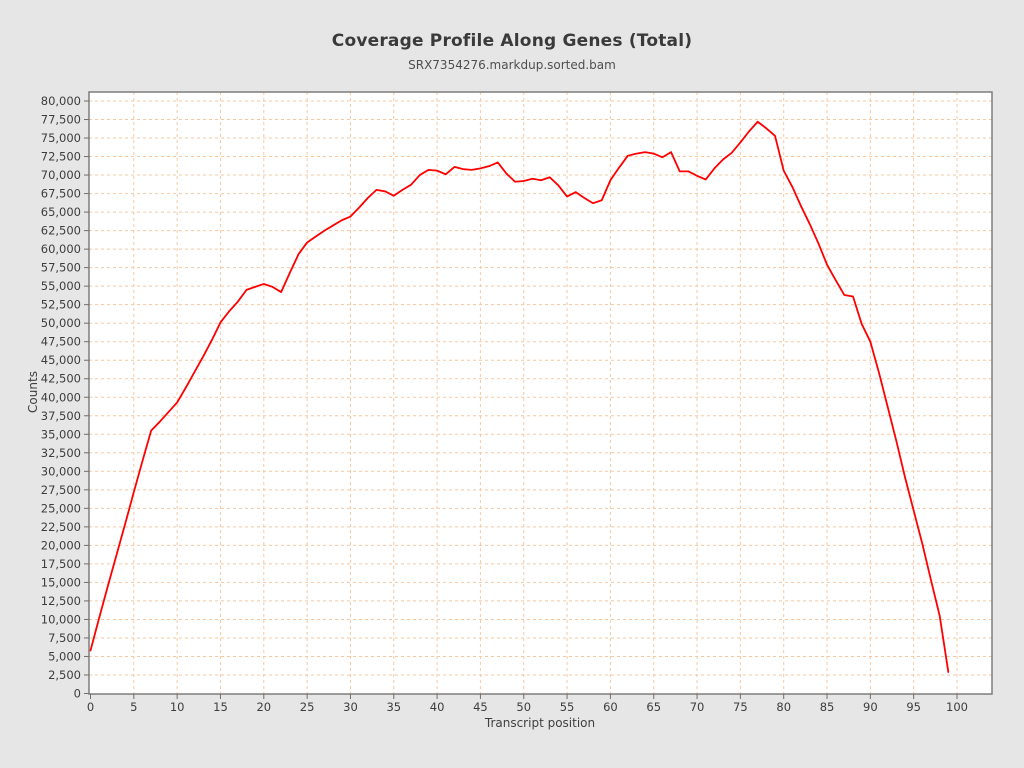 Image resolution: width=1024 pixels, height=768 pixels. I want to click on svg-text: 95, so click(913, 707).